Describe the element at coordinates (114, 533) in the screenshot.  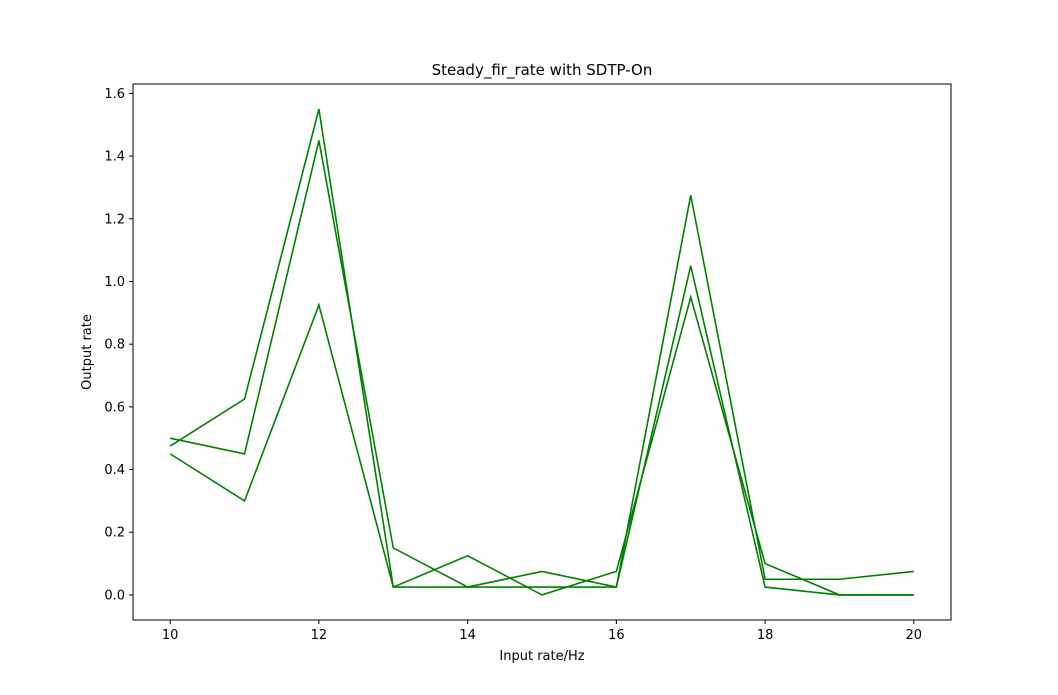
I see `y-tick-label: 0.2` at that location.